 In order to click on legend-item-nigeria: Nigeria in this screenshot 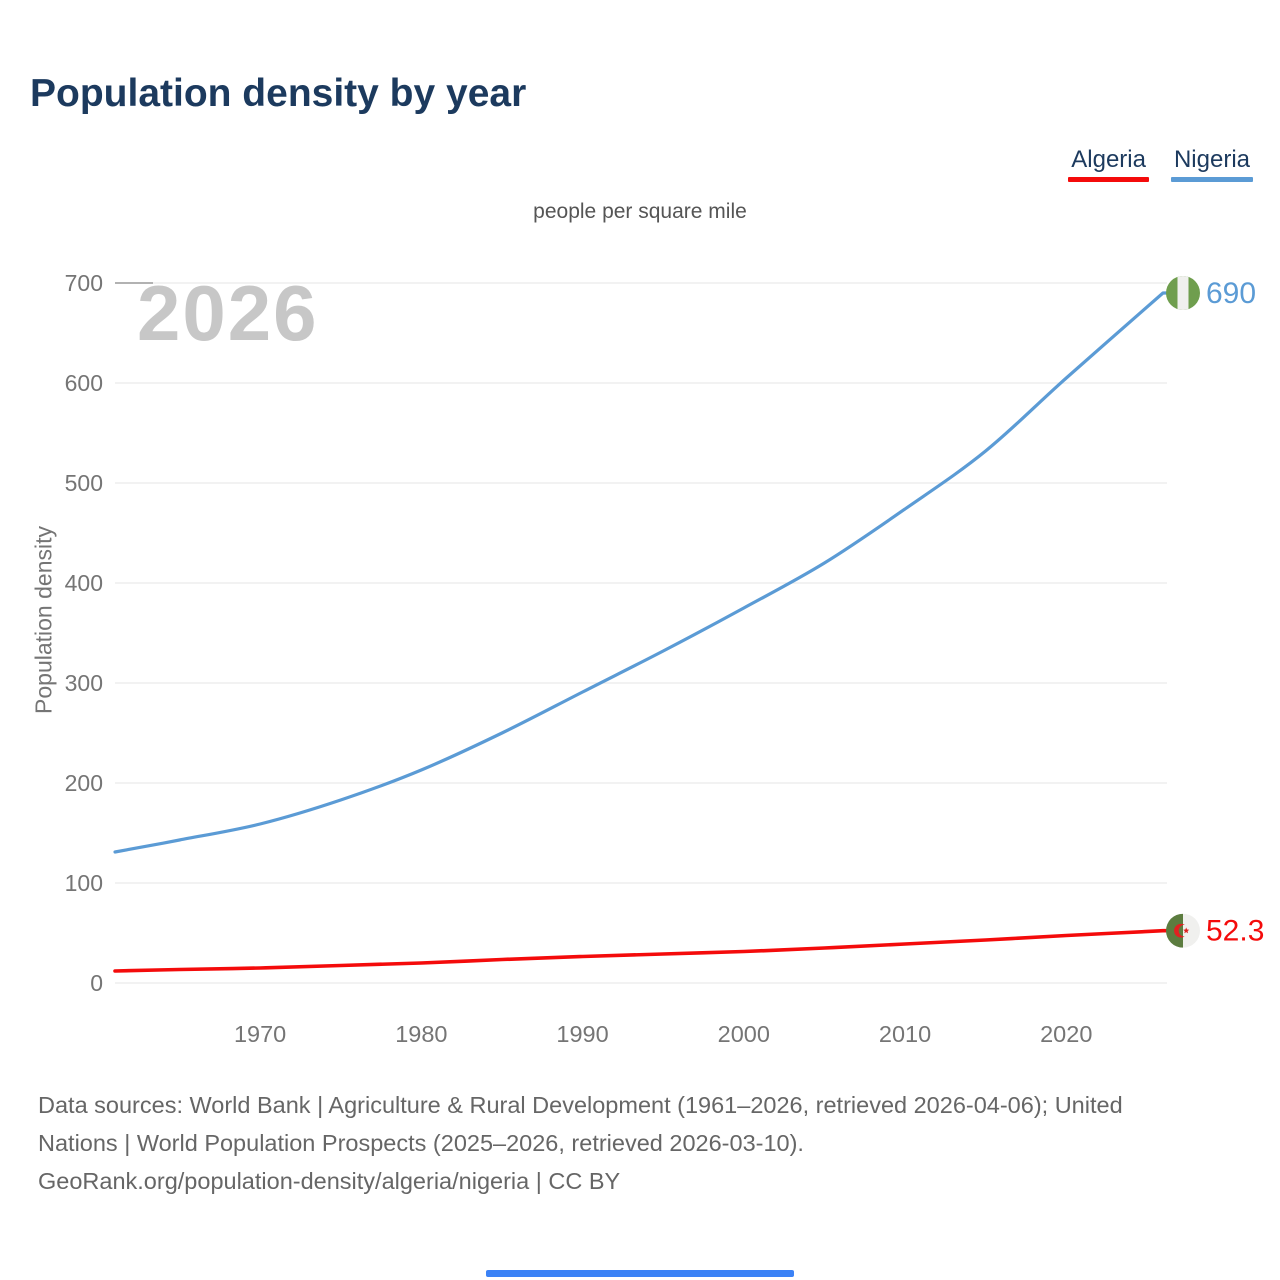, I will do `click(1211, 164)`.